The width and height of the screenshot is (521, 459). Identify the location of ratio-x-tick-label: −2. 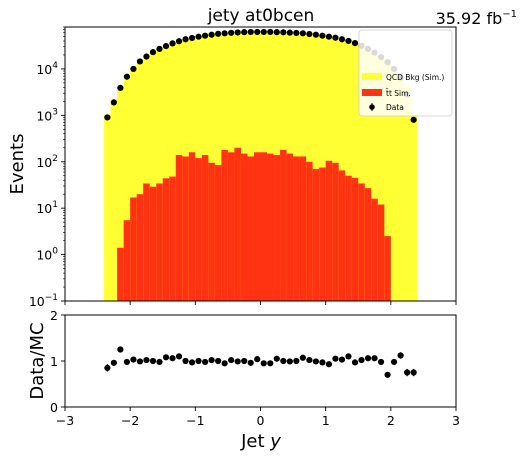
(130, 420).